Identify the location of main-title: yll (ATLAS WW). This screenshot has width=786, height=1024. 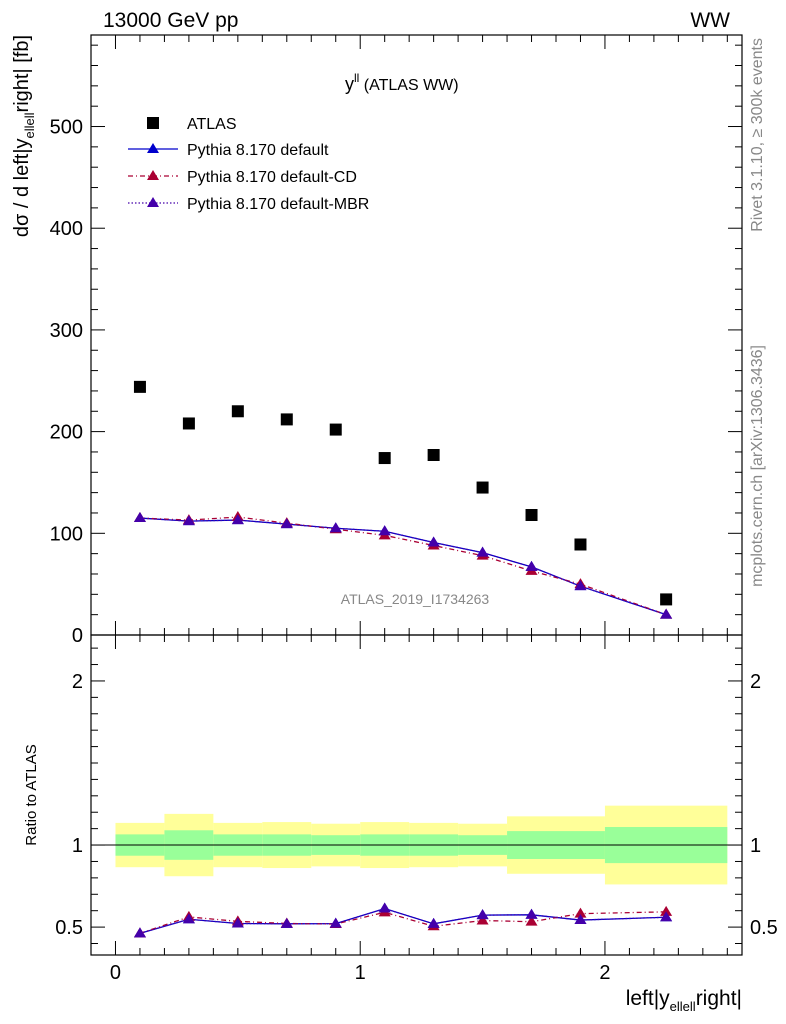
(402, 82).